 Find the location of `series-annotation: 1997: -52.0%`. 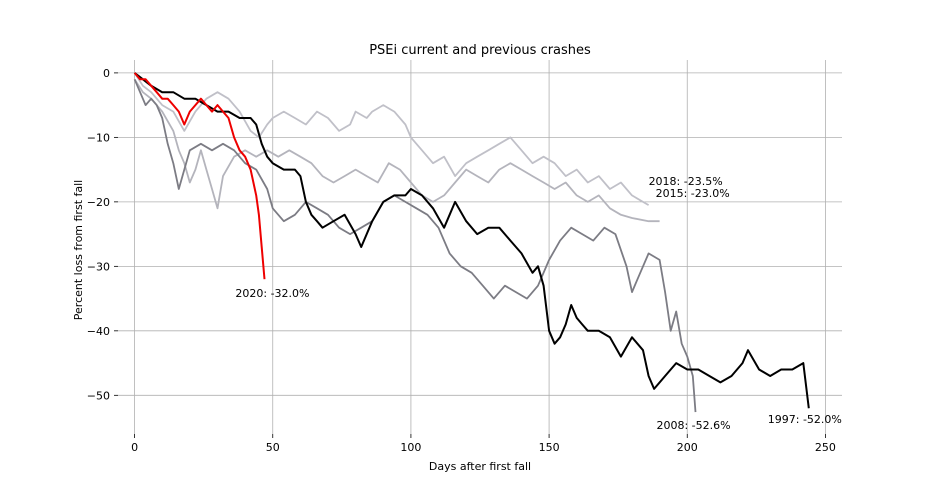

series-annotation: 1997: -52.0% is located at coordinates (805, 419).